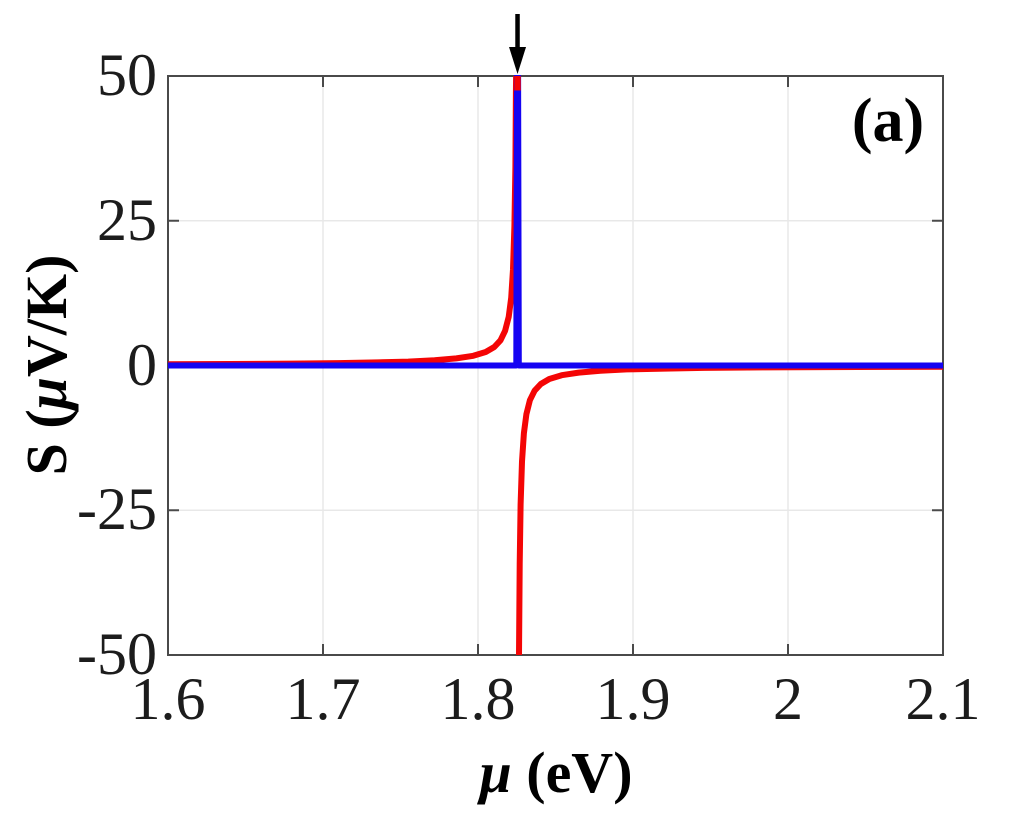  What do you see at coordinates (788, 699) in the screenshot?
I see `x-tick-label: 2` at bounding box center [788, 699].